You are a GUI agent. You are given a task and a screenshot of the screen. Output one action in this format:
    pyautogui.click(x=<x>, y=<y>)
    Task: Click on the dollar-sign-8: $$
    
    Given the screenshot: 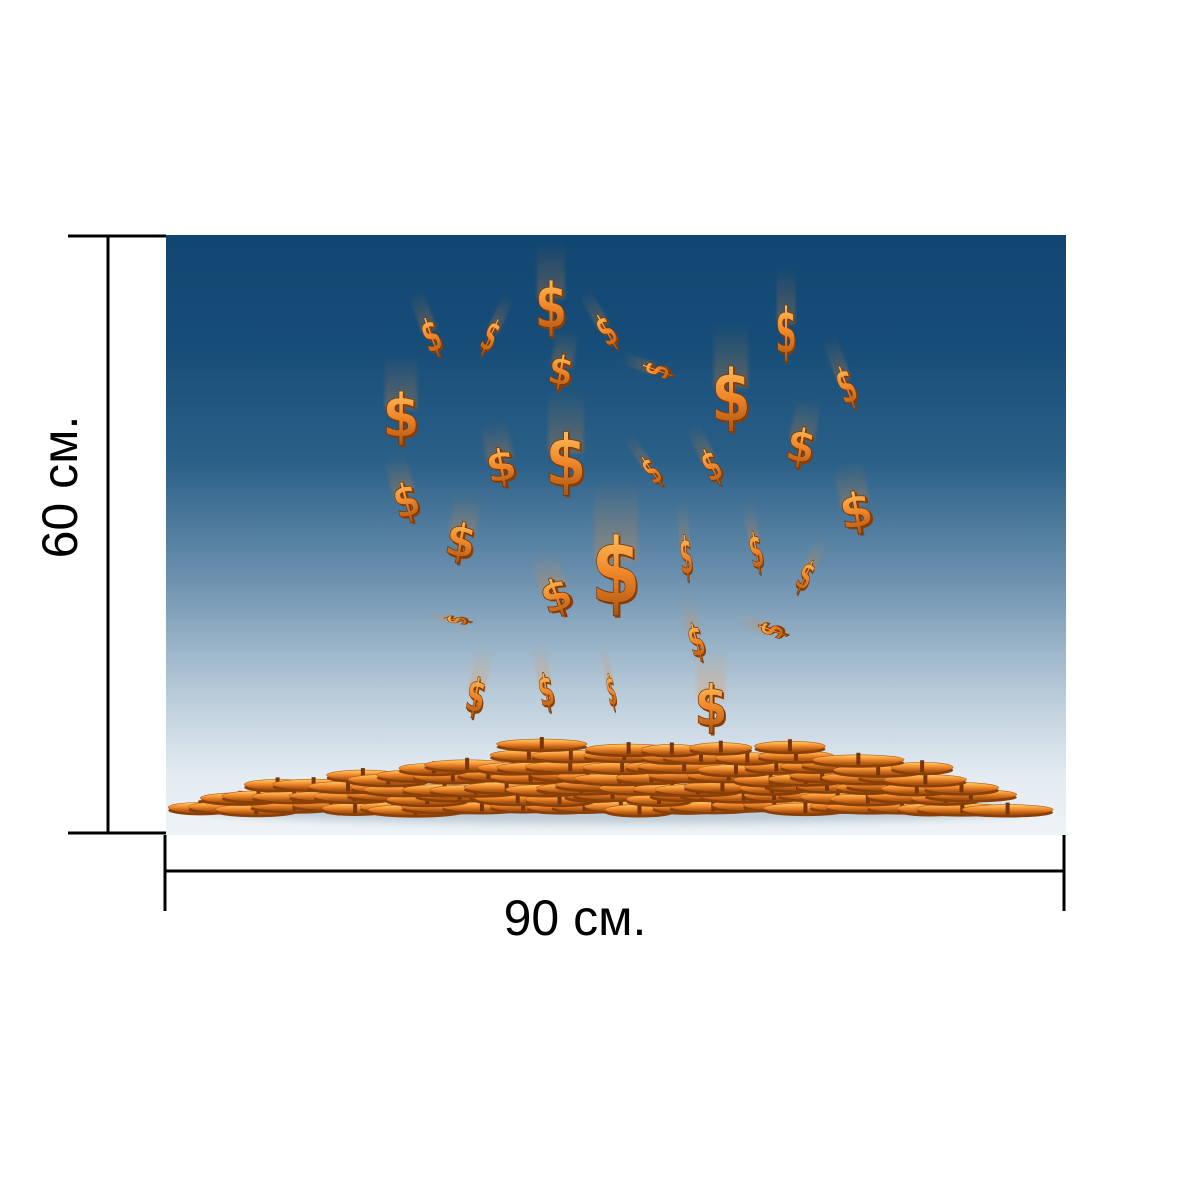 What is the action you would take?
    pyautogui.click(x=786, y=318)
    